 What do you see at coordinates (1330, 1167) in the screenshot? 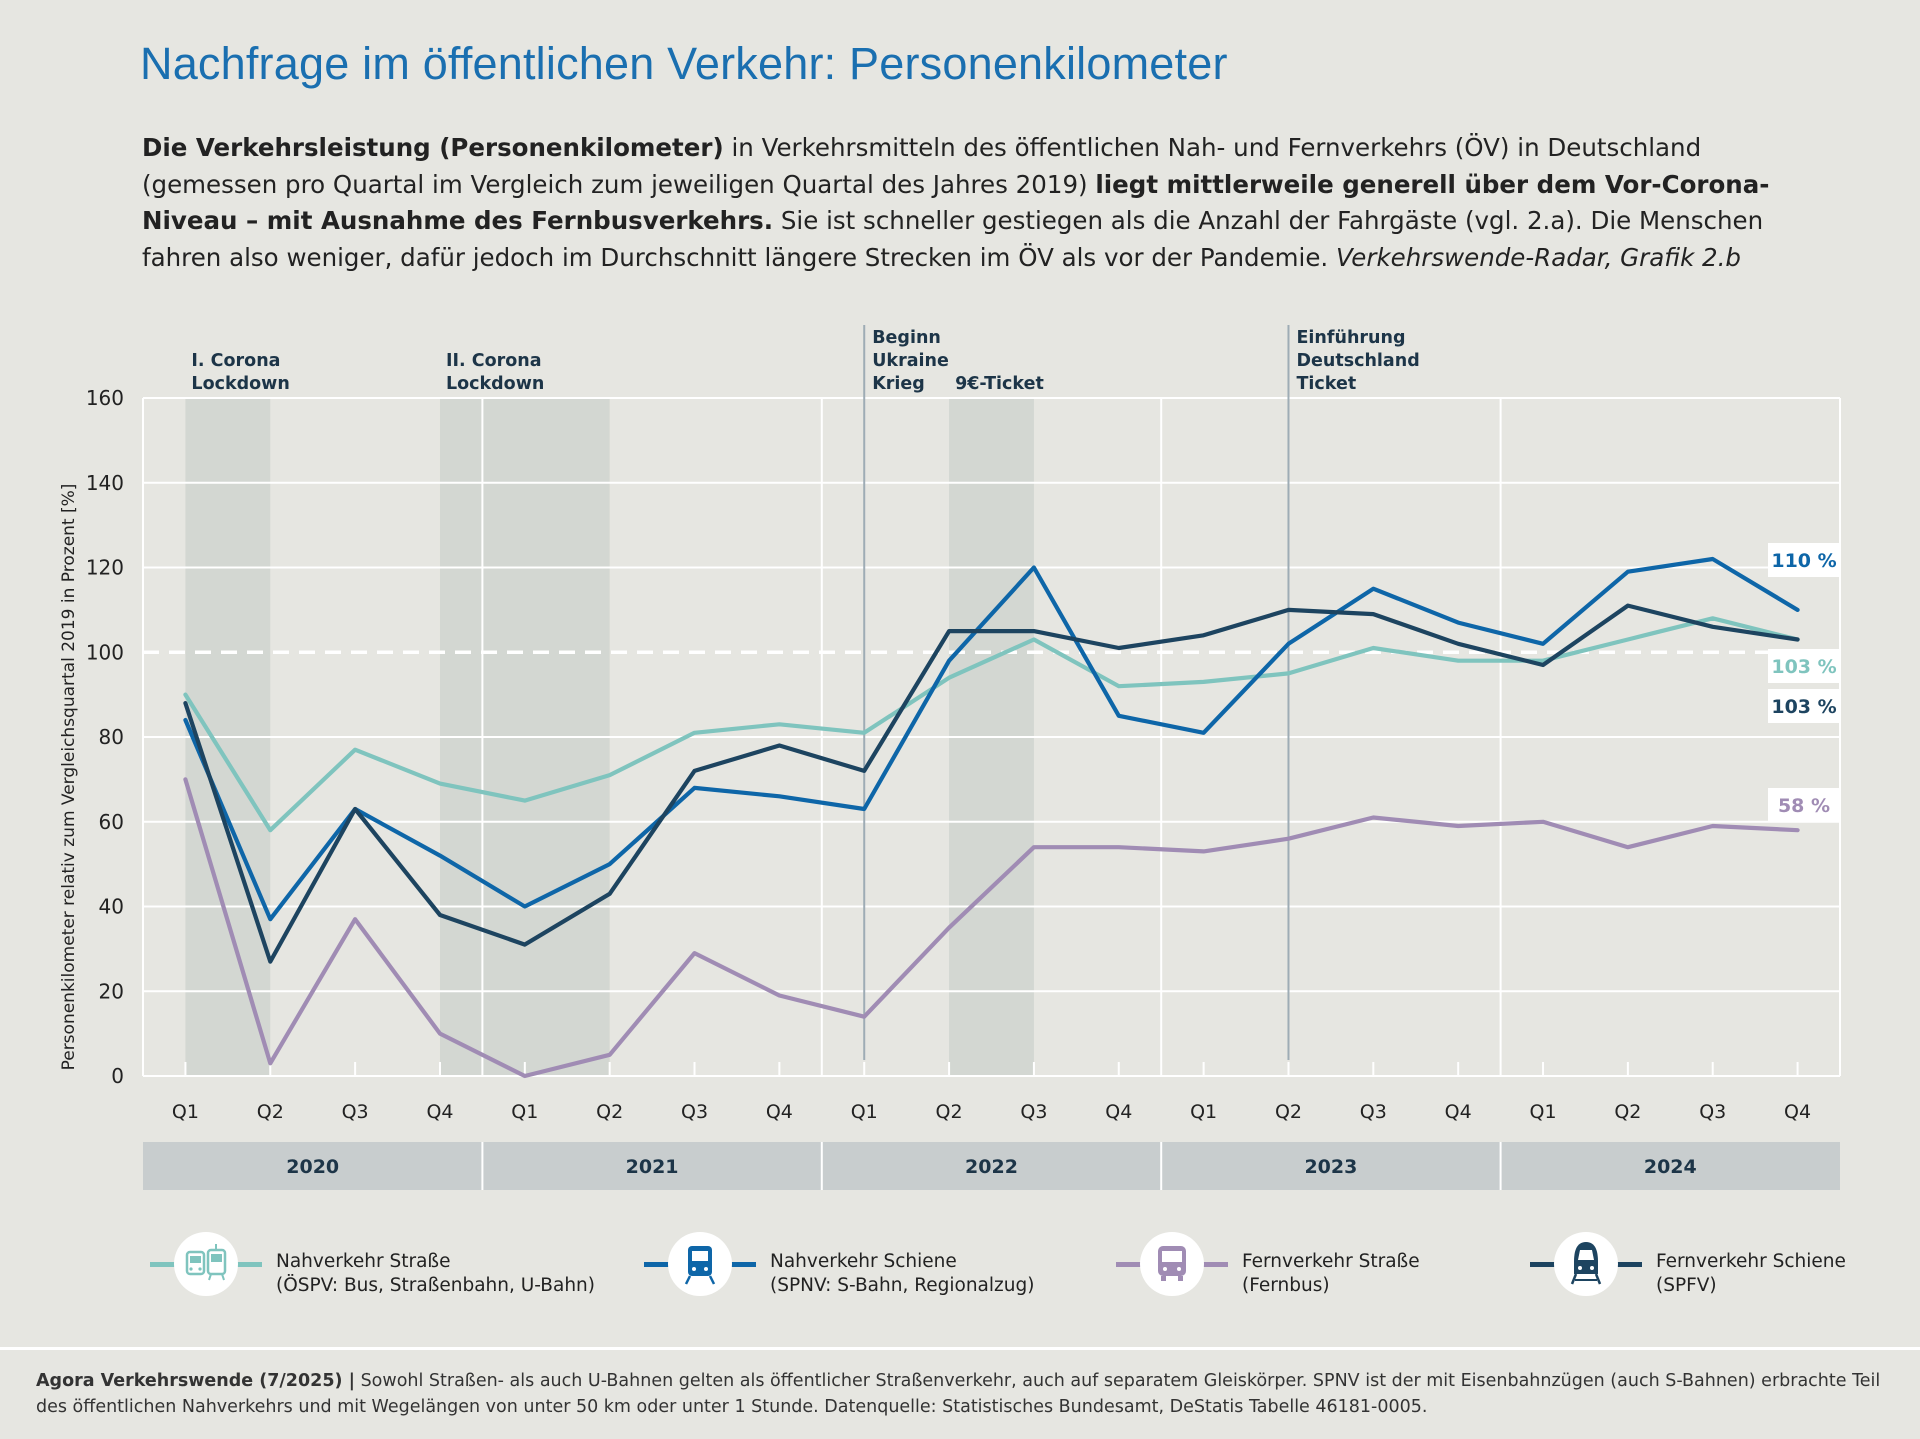
I see `year-label-2023: 2023` at bounding box center [1330, 1167].